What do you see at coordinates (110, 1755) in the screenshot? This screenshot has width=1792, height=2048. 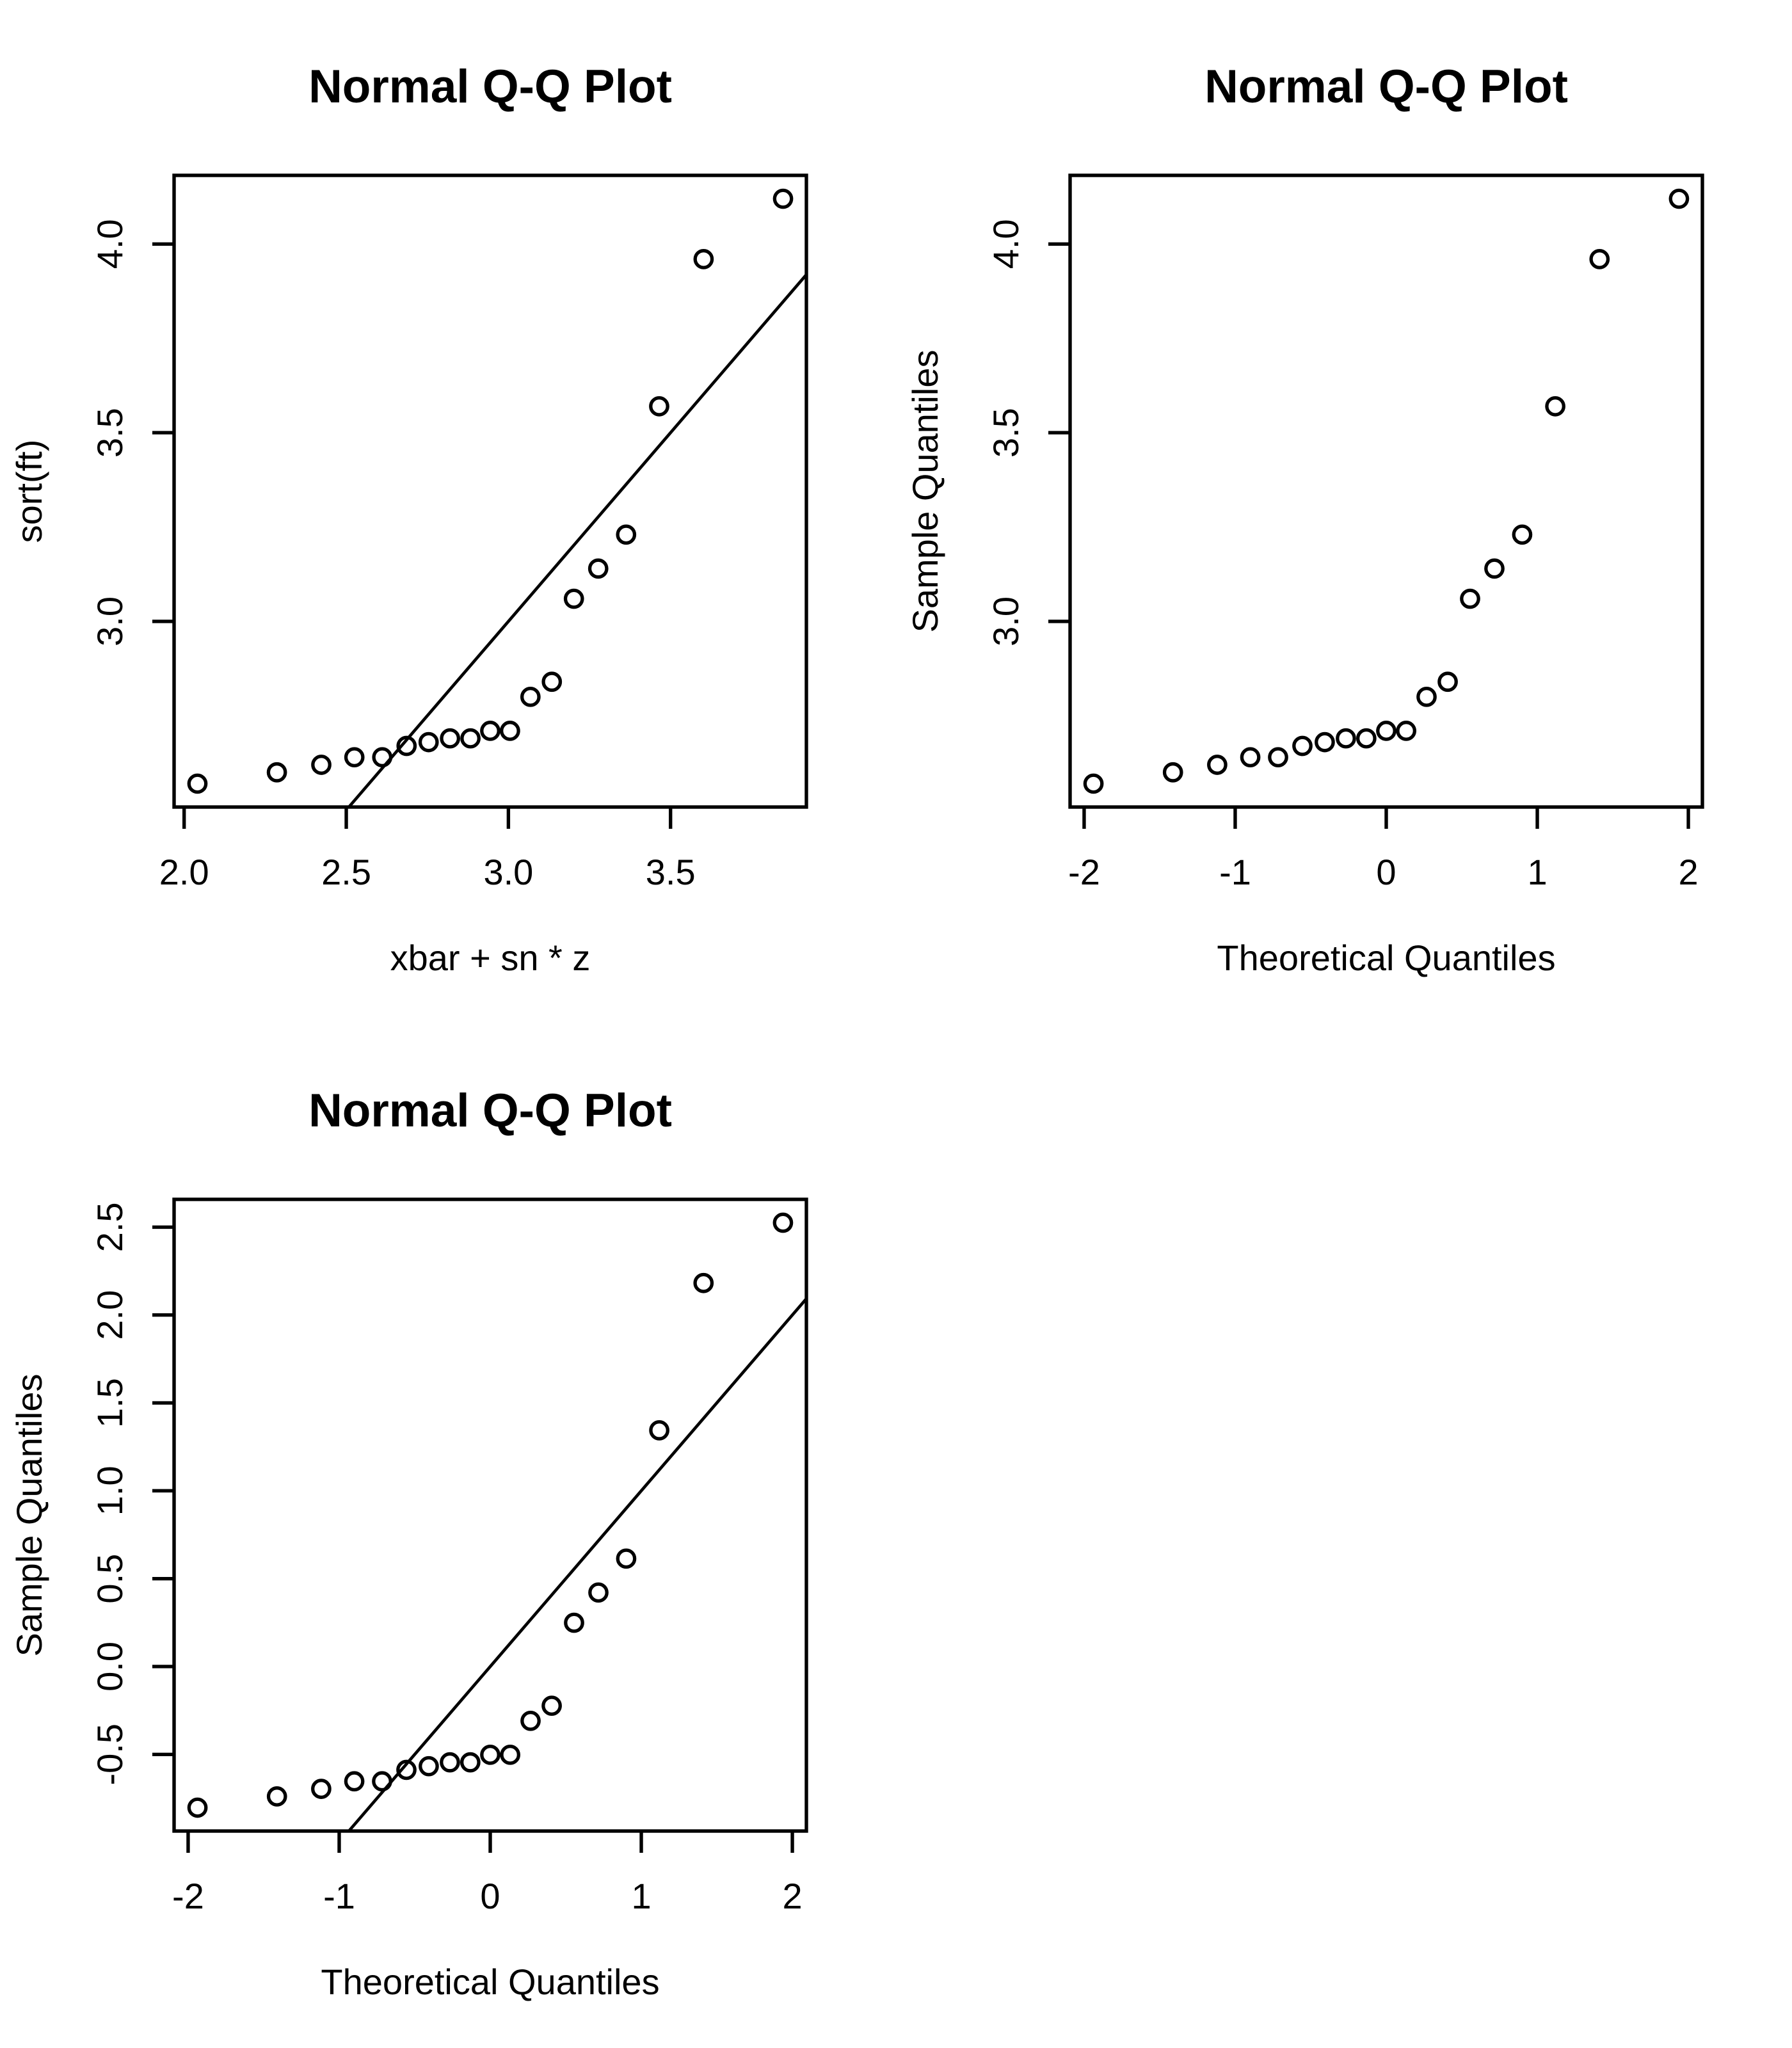 I see `y-tick-label: -0.5` at bounding box center [110, 1755].